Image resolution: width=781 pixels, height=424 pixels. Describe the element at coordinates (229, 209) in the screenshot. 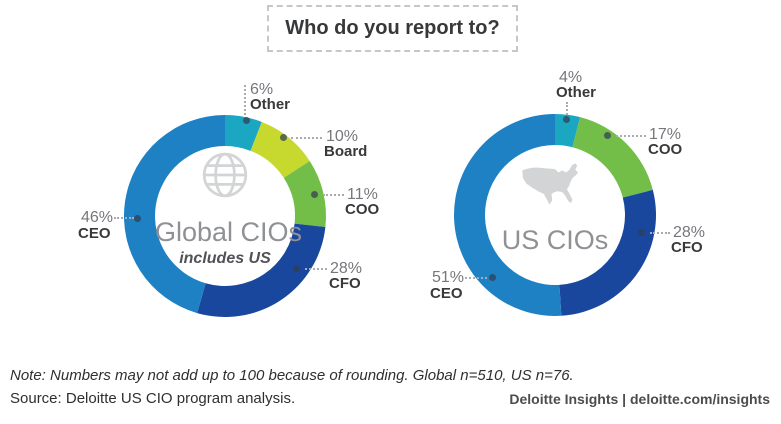

I see `donut-center-global: Global CIOs includes US` at that location.